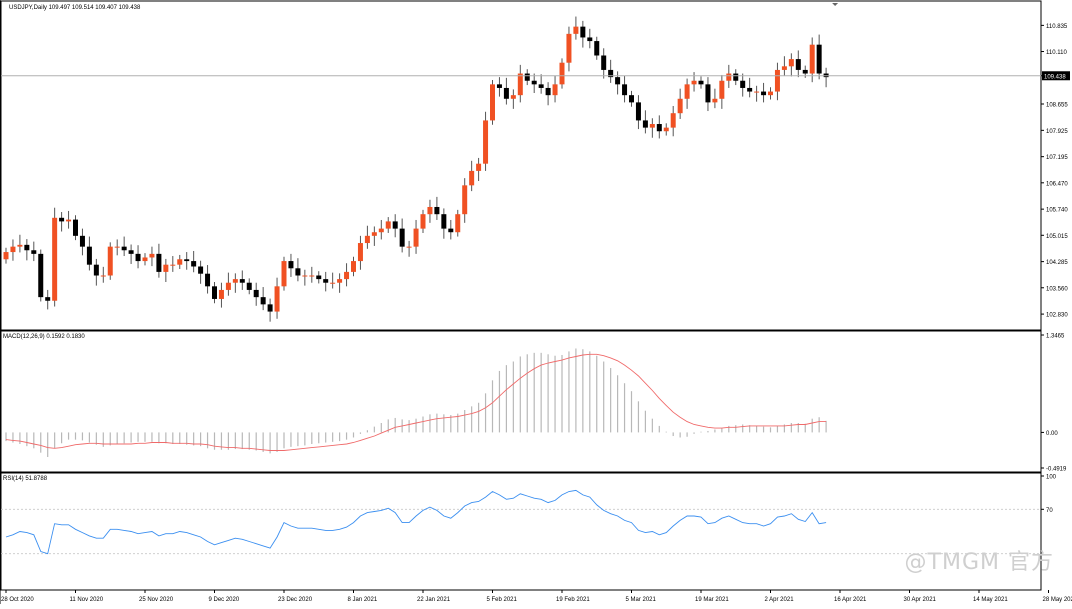 The height and width of the screenshot is (609, 1072). What do you see at coordinates (1057, 289) in the screenshot?
I see `y-tick-label: 103.560` at bounding box center [1057, 289].